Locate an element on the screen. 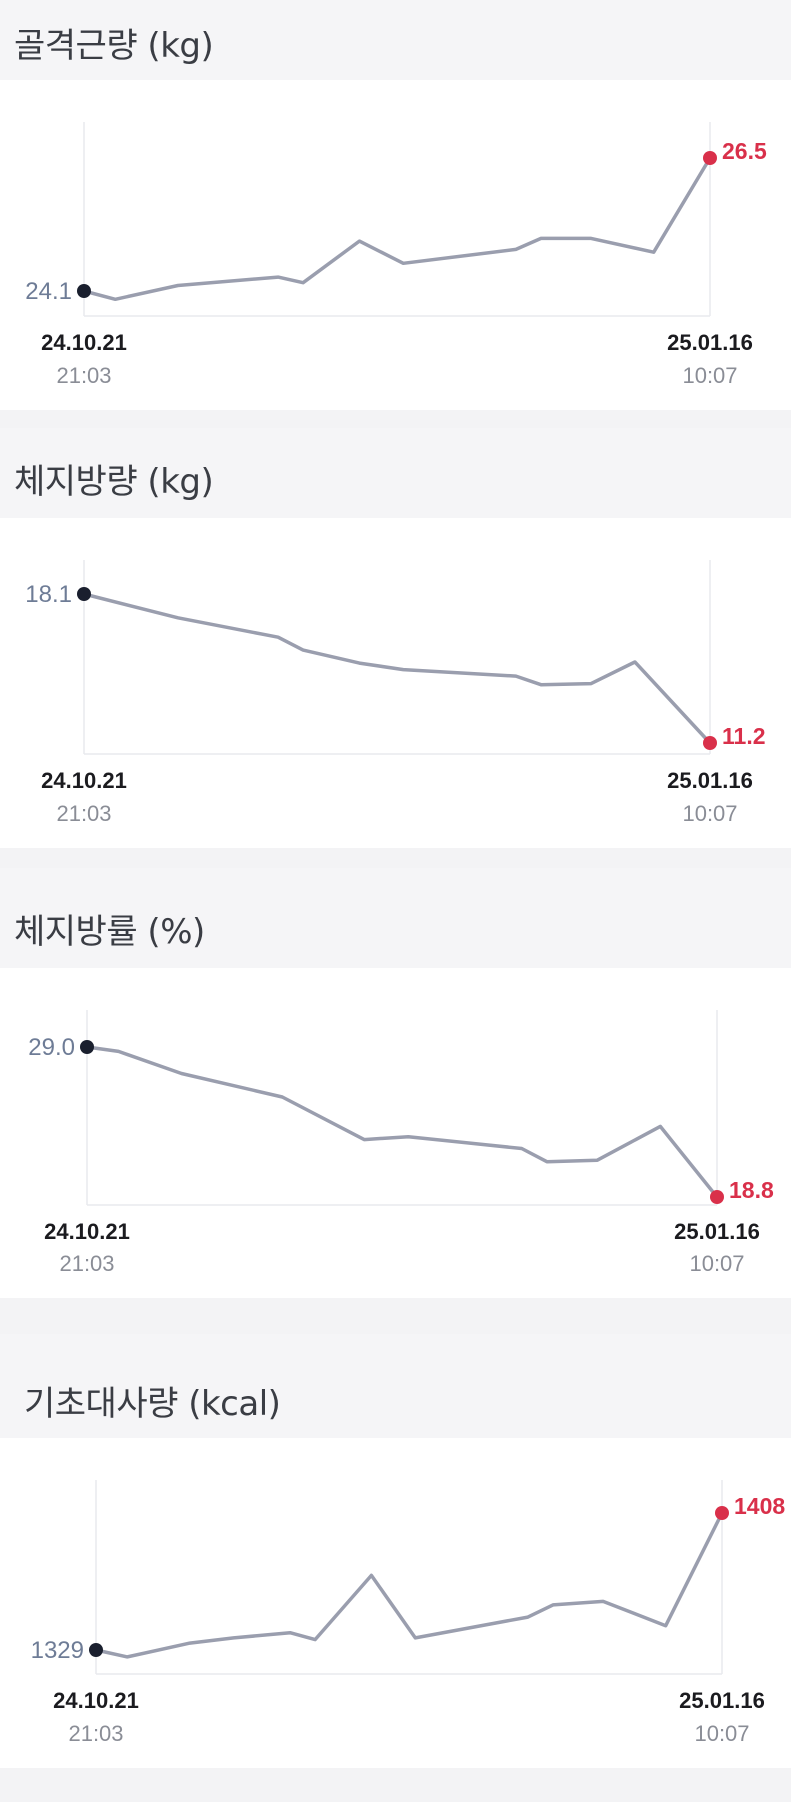 The image size is (791, 1802). end-value-label: 26.5 is located at coordinates (744, 151).